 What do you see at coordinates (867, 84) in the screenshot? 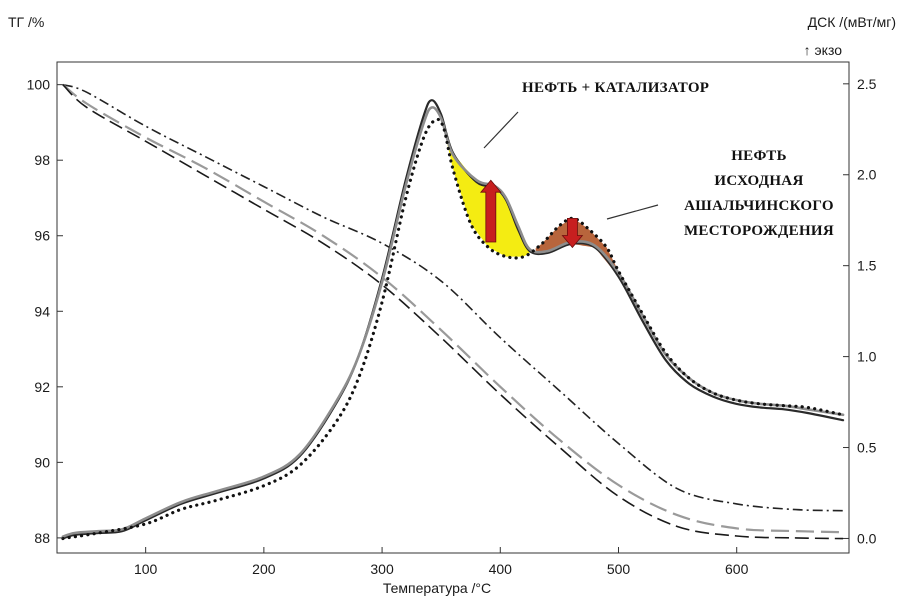
I see `y-right-tick-label: 2.5` at bounding box center [867, 84].